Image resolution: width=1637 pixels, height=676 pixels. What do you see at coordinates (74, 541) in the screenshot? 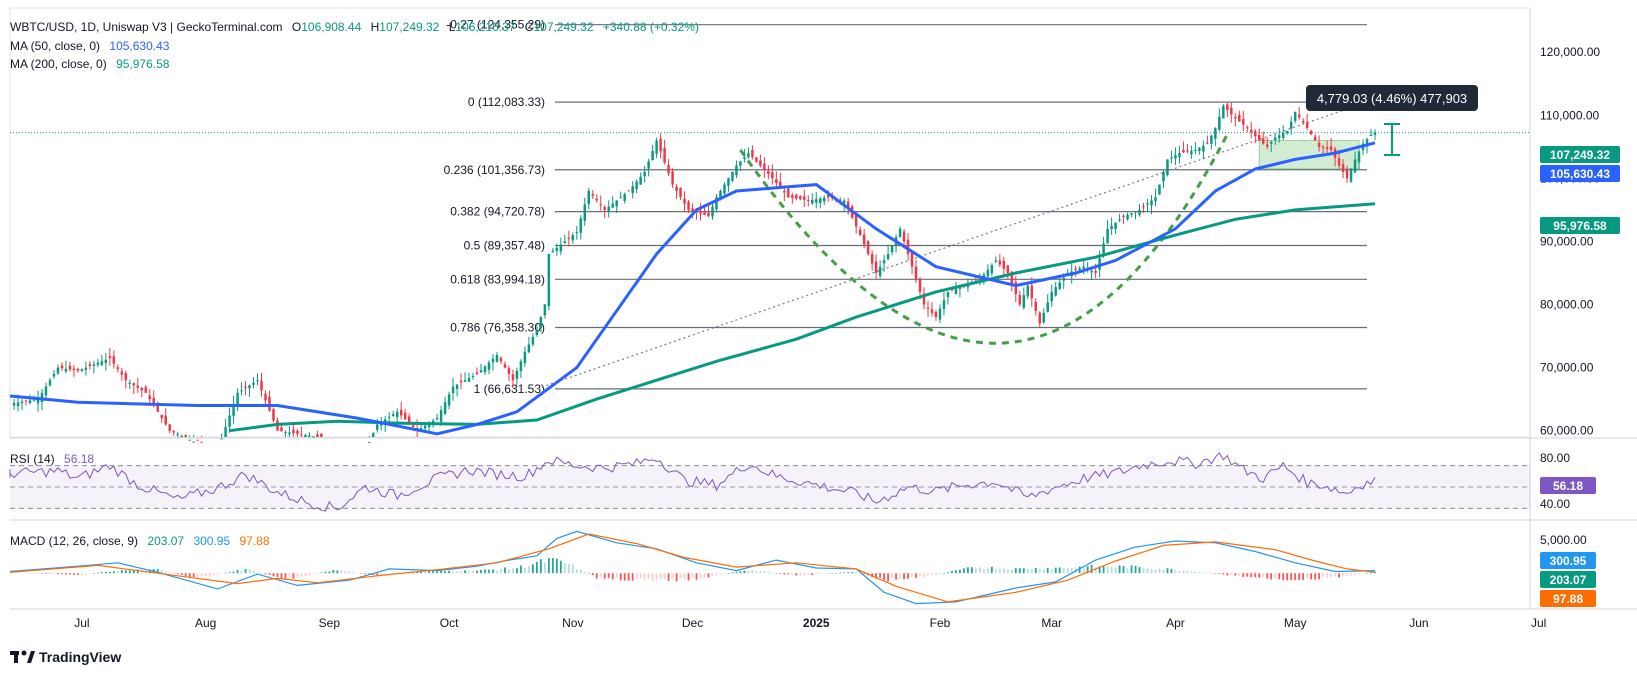
I see `macd-label: MACD (12, 26, close, 9)` at bounding box center [74, 541].